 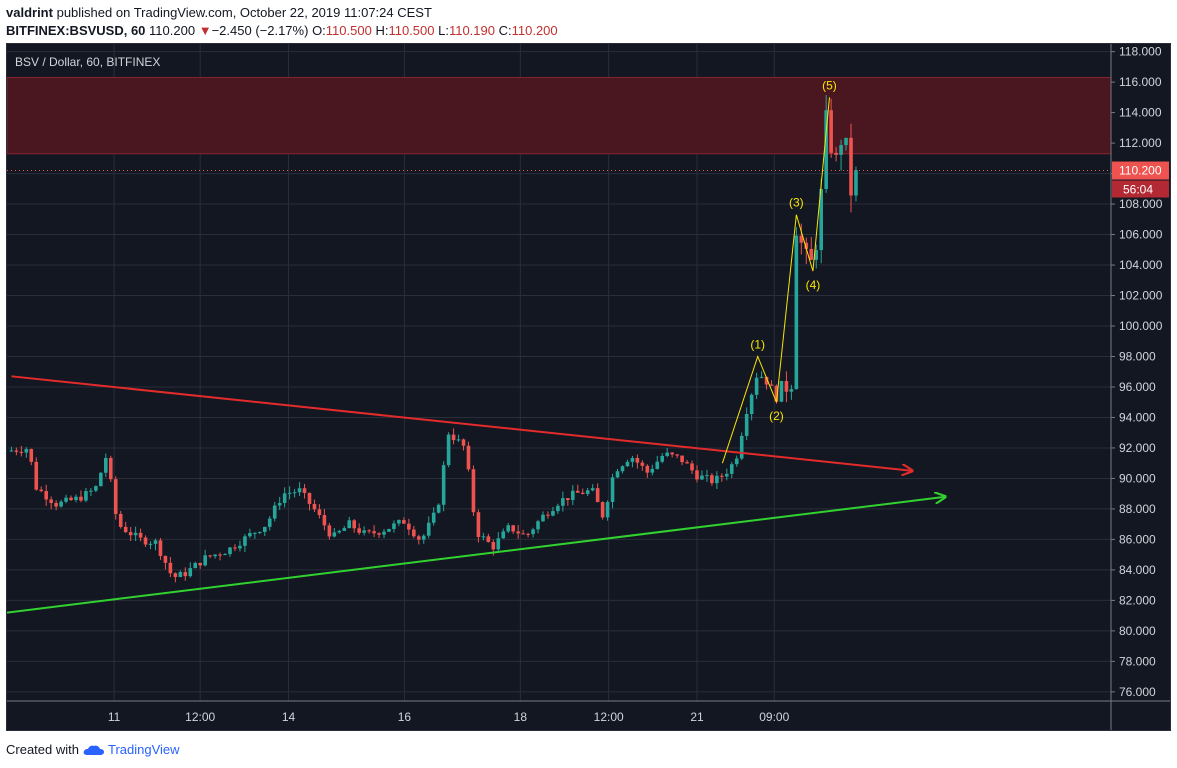 I want to click on tradingview-logo: TradingView, so click(x=131, y=750).